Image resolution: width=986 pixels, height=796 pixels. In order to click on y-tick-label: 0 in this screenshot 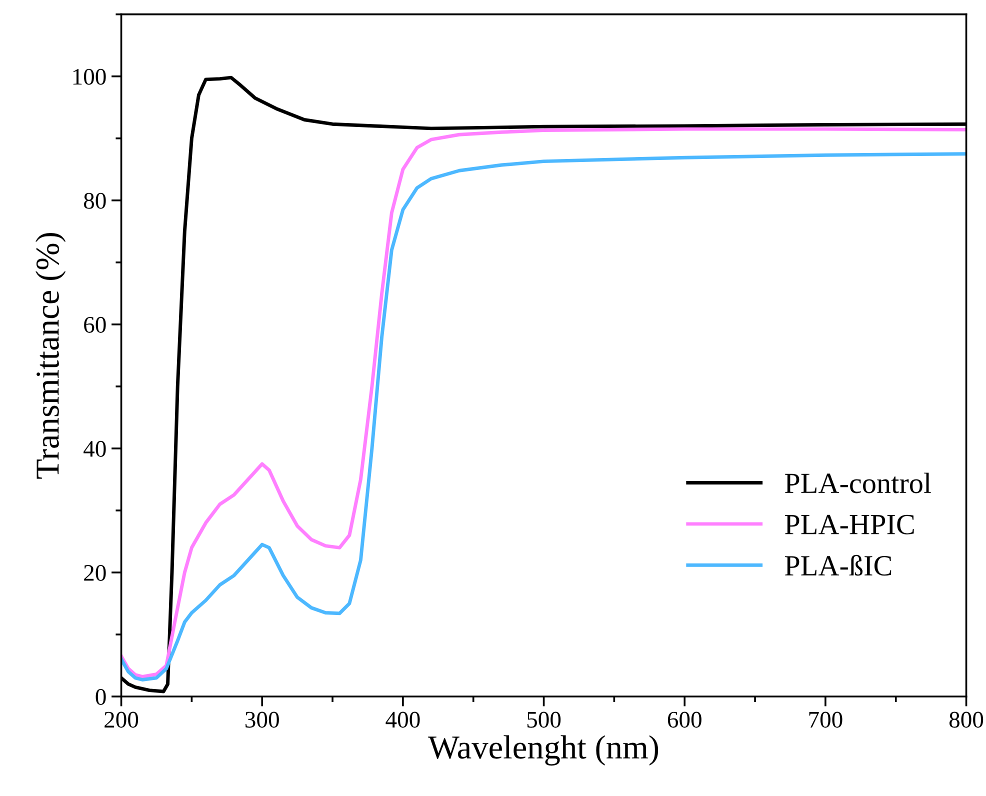, I will do `click(101, 696)`.